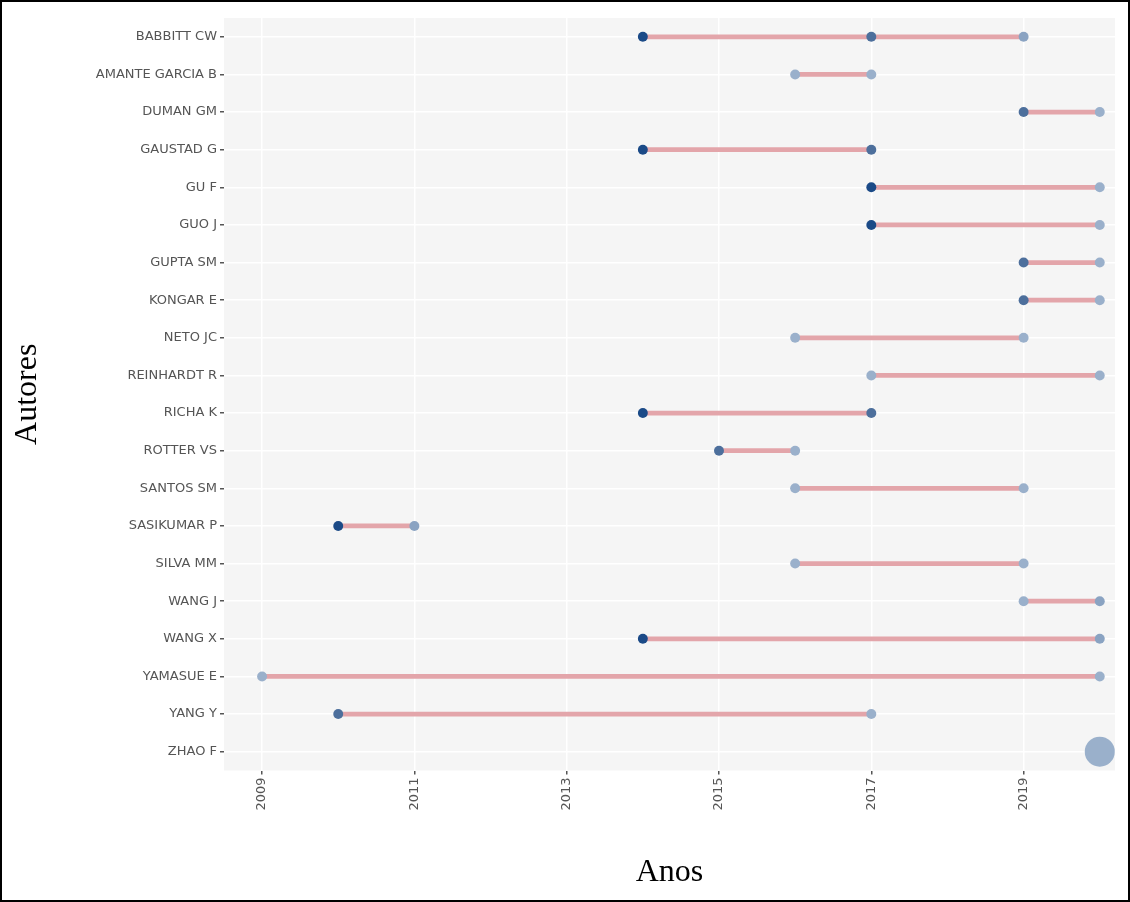  I want to click on y-tick-label: BABBITT CW, so click(176, 36).